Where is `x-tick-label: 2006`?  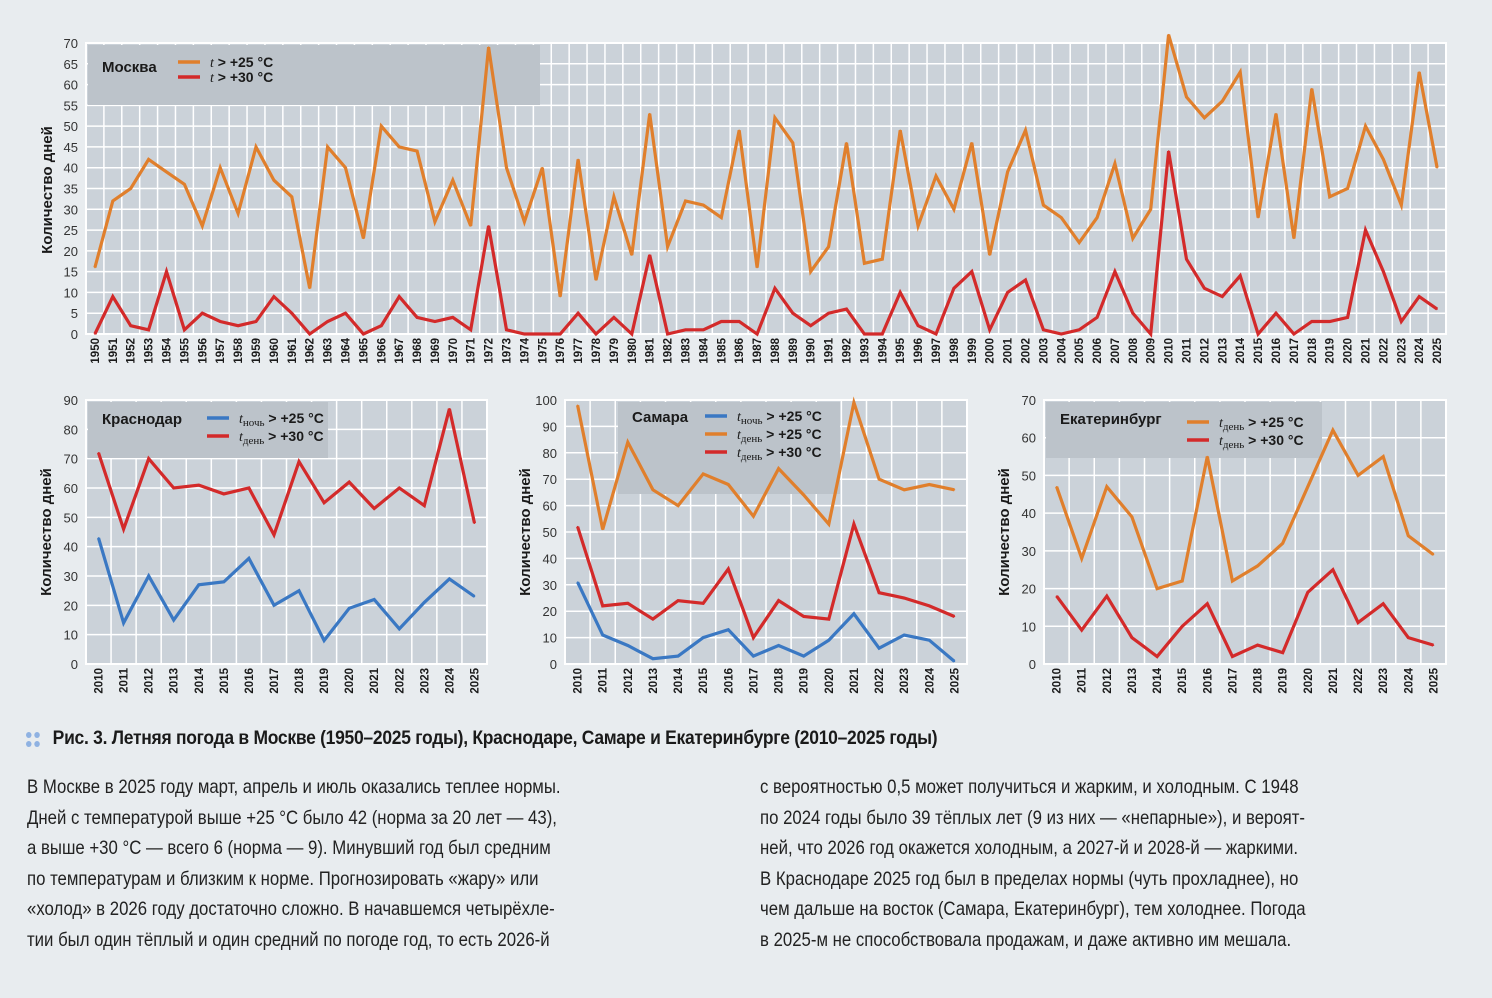 x-tick-label: 2006 is located at coordinates (1098, 351).